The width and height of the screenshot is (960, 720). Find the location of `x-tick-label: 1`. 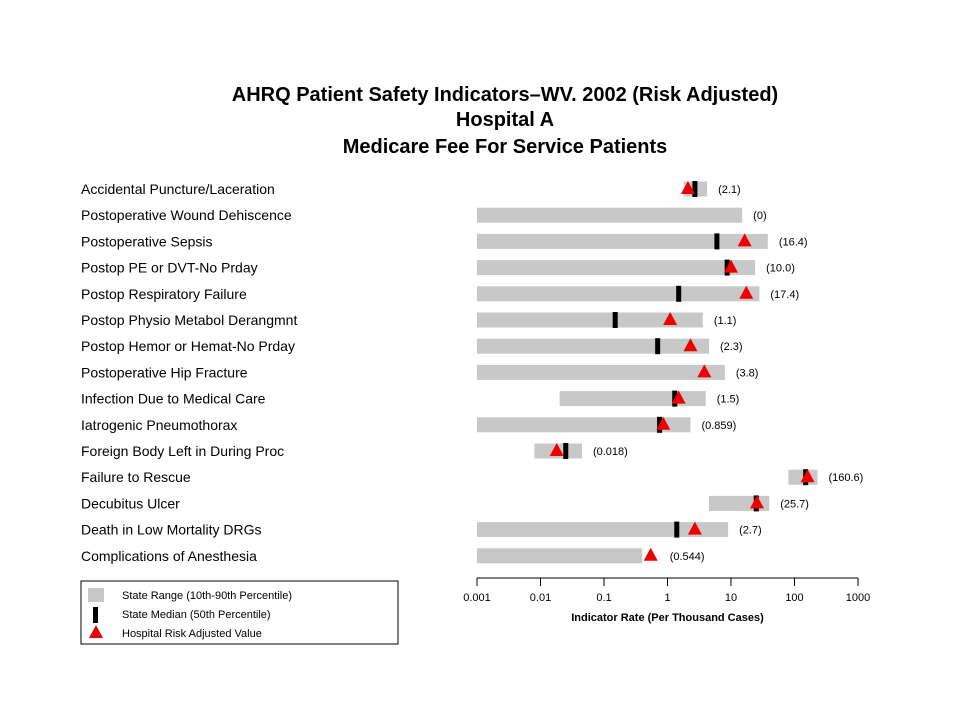

x-tick-label: 1 is located at coordinates (667, 598).